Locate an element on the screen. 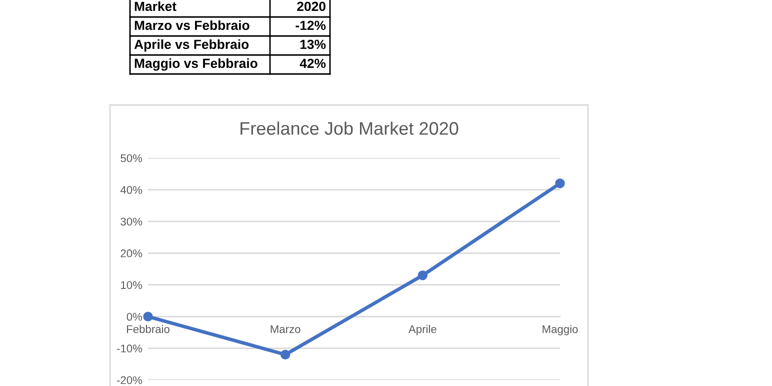 This screenshot has width=772, height=386. text: Aprile vs Febbraio is located at coordinates (191, 45).